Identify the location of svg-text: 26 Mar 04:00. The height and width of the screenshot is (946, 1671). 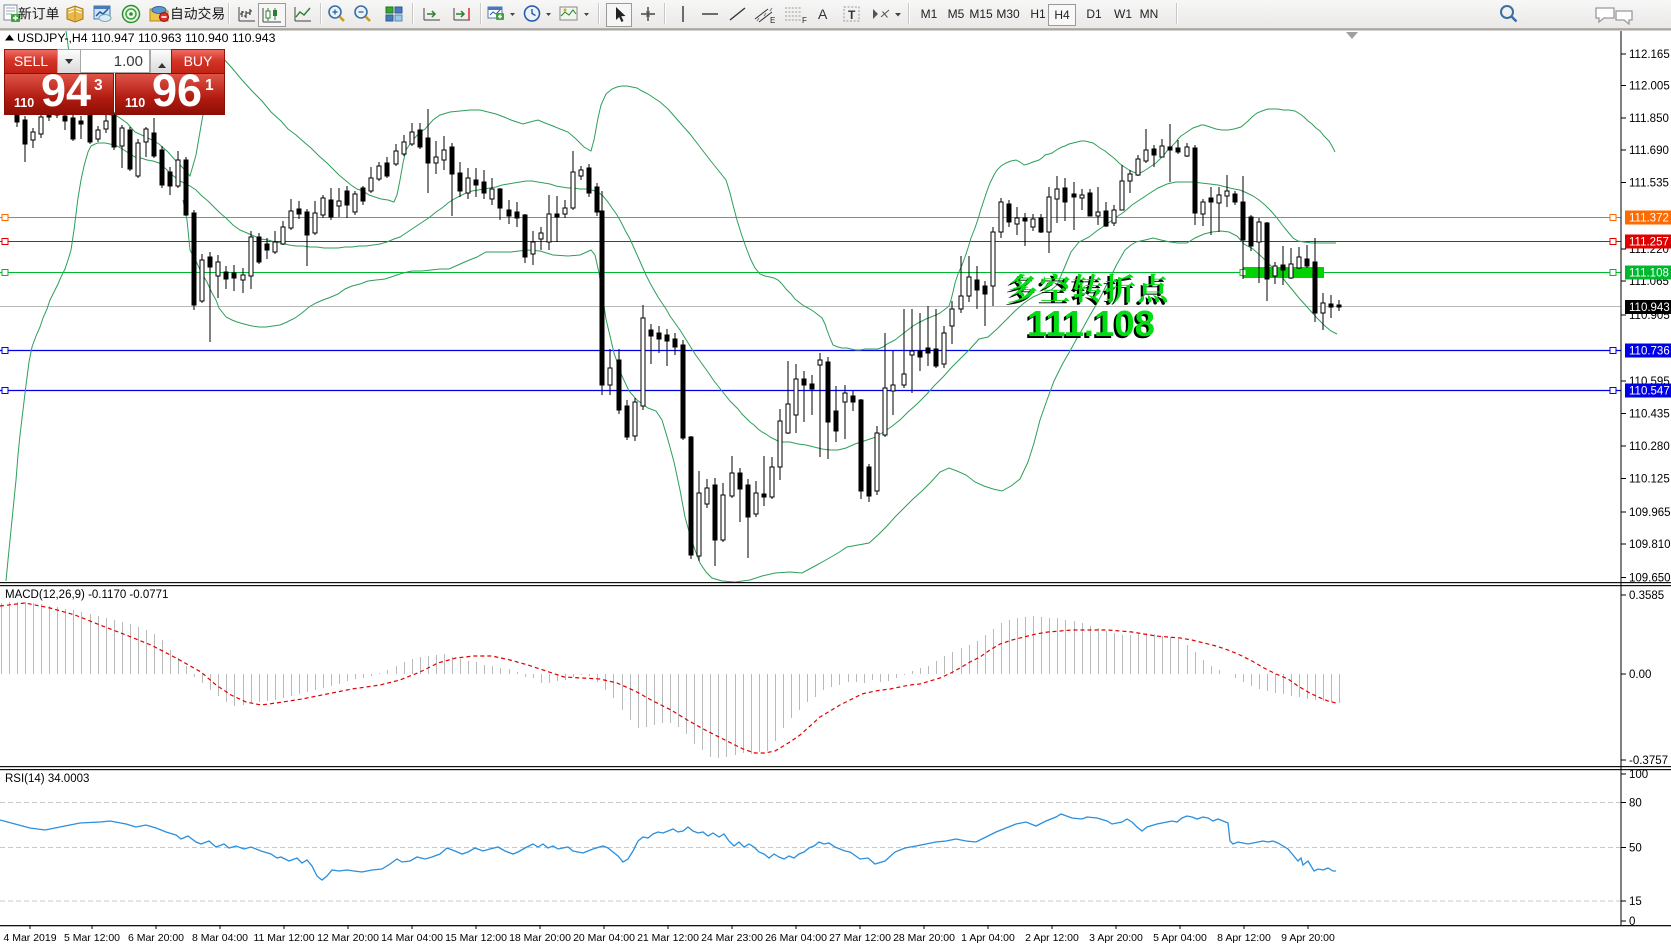
(796, 938).